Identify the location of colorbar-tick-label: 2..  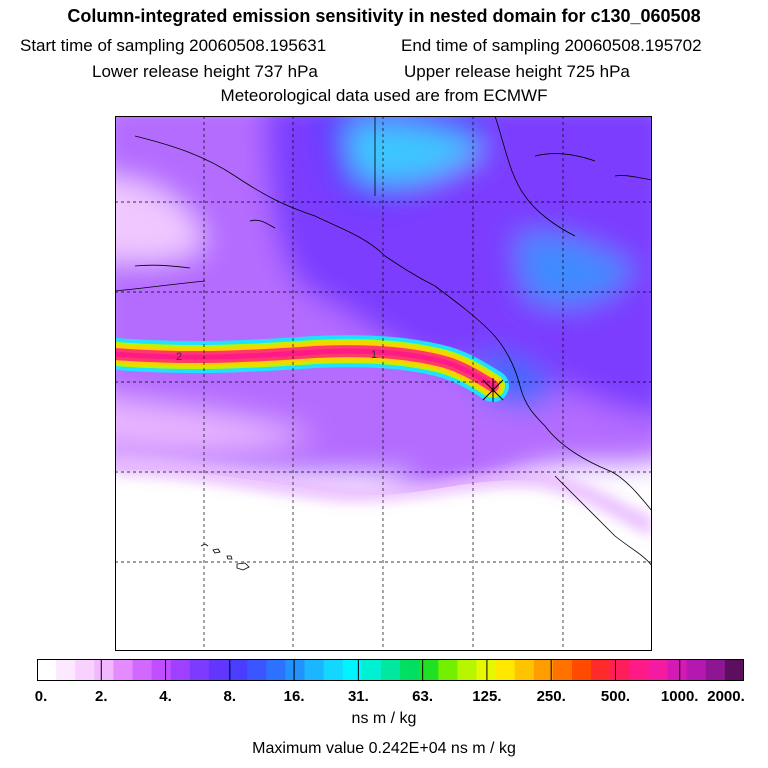
(101, 696).